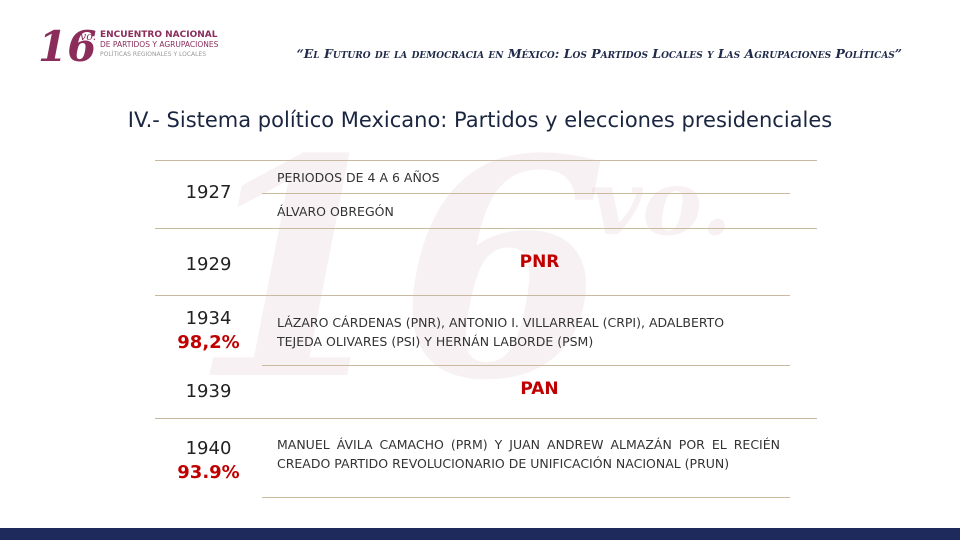 This screenshot has width=960, height=540. I want to click on party: PNR, so click(539, 262).